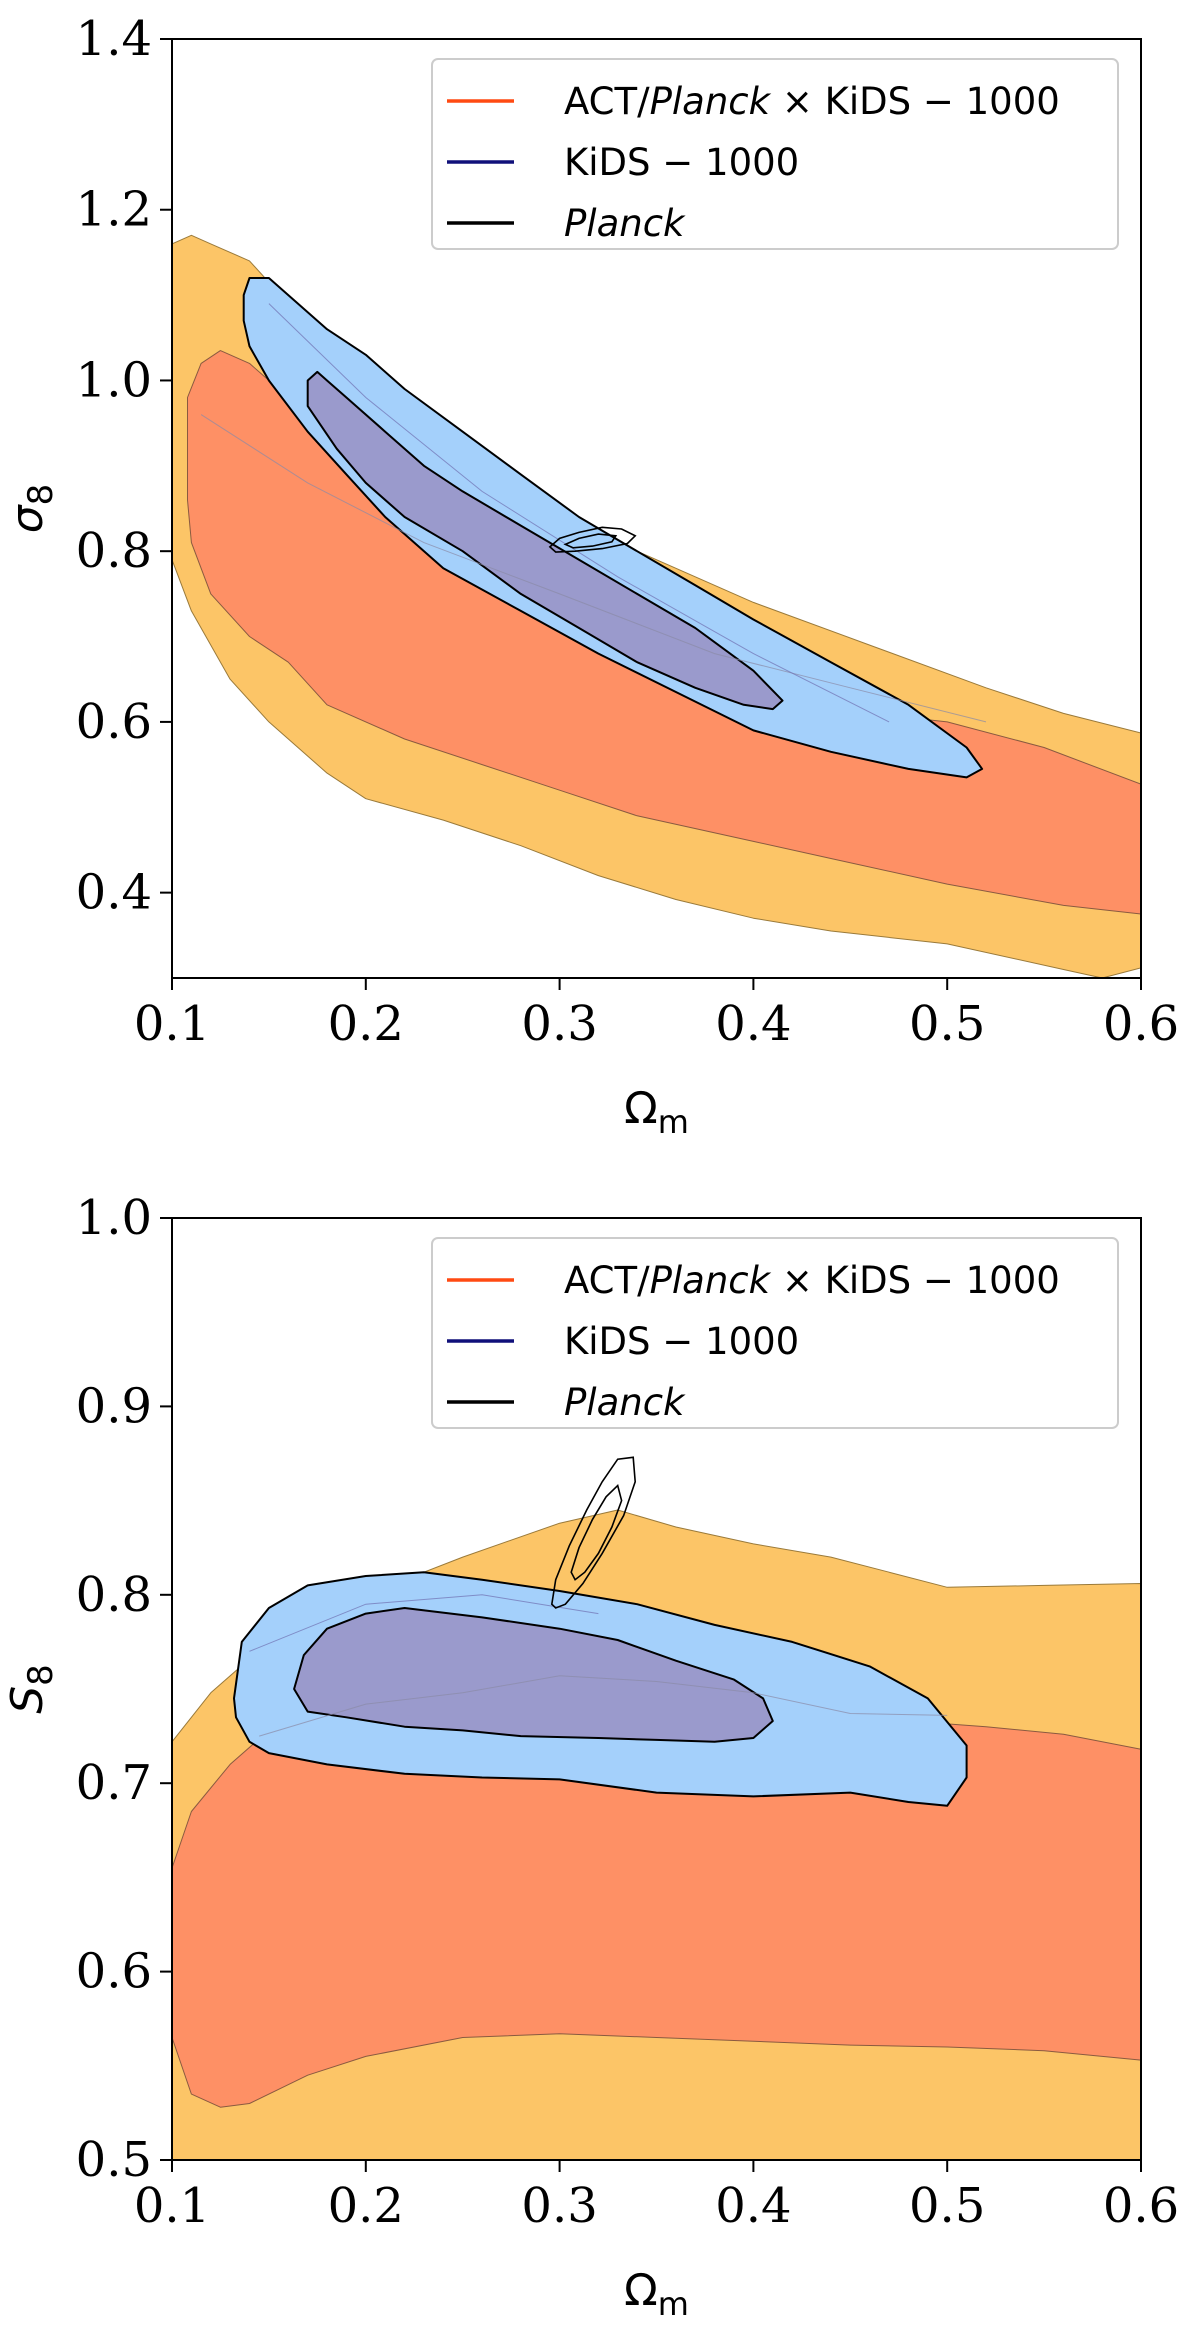 The width and height of the screenshot is (1200, 2352). Describe the element at coordinates (114, 210) in the screenshot. I see `y-tick-label: 1.2` at that location.